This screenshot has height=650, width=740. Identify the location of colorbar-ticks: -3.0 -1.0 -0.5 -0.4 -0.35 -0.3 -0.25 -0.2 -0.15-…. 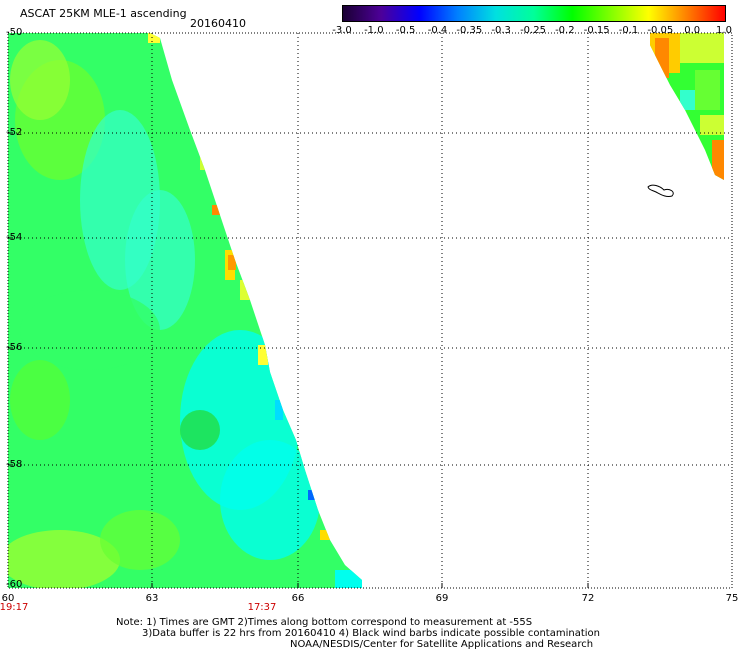
(535, 31).